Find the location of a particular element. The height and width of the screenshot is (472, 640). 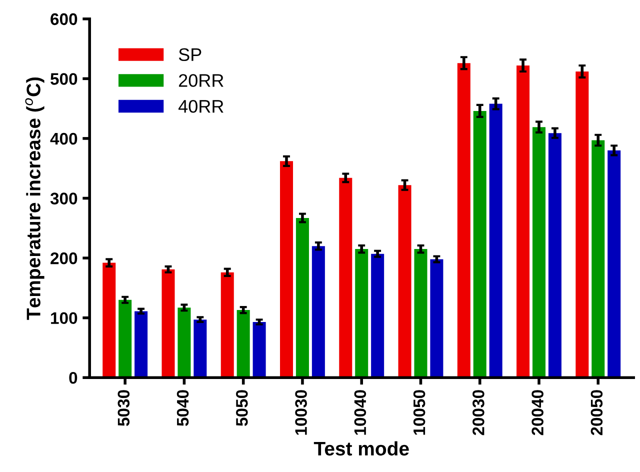

x-axis-title: Test mode is located at coordinates (361, 448).